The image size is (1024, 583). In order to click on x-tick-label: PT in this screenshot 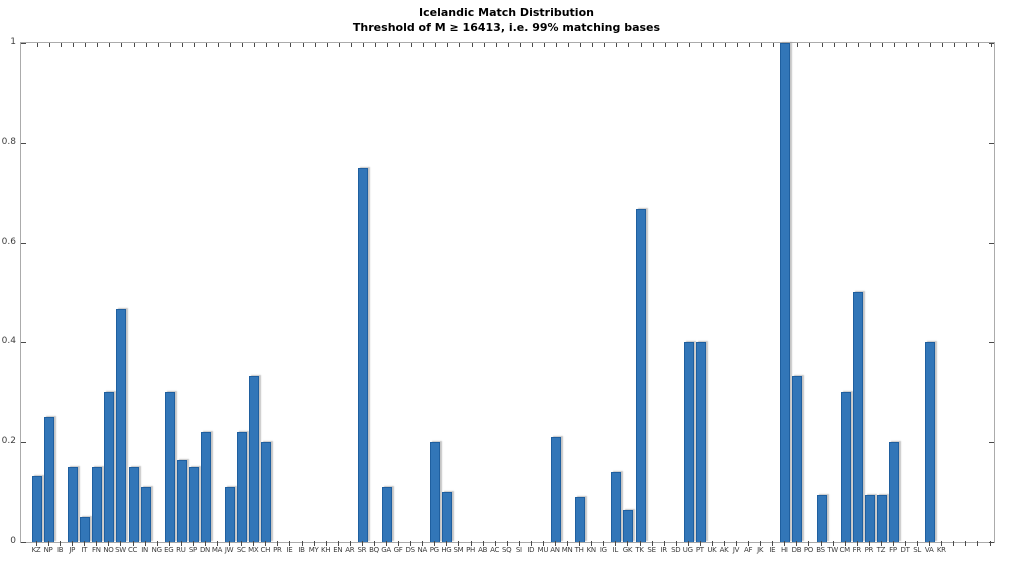, I will do `click(699, 550)`.